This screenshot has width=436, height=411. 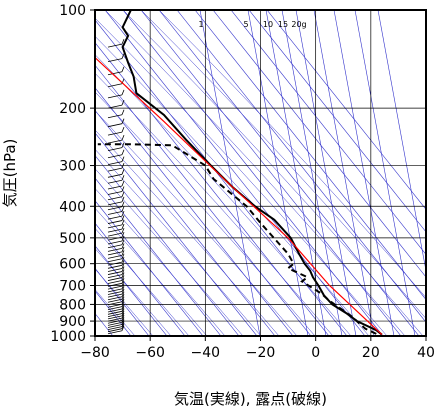 What do you see at coordinates (200, 24) in the screenshot?
I see `mixing-ratio-label: 1` at bounding box center [200, 24].